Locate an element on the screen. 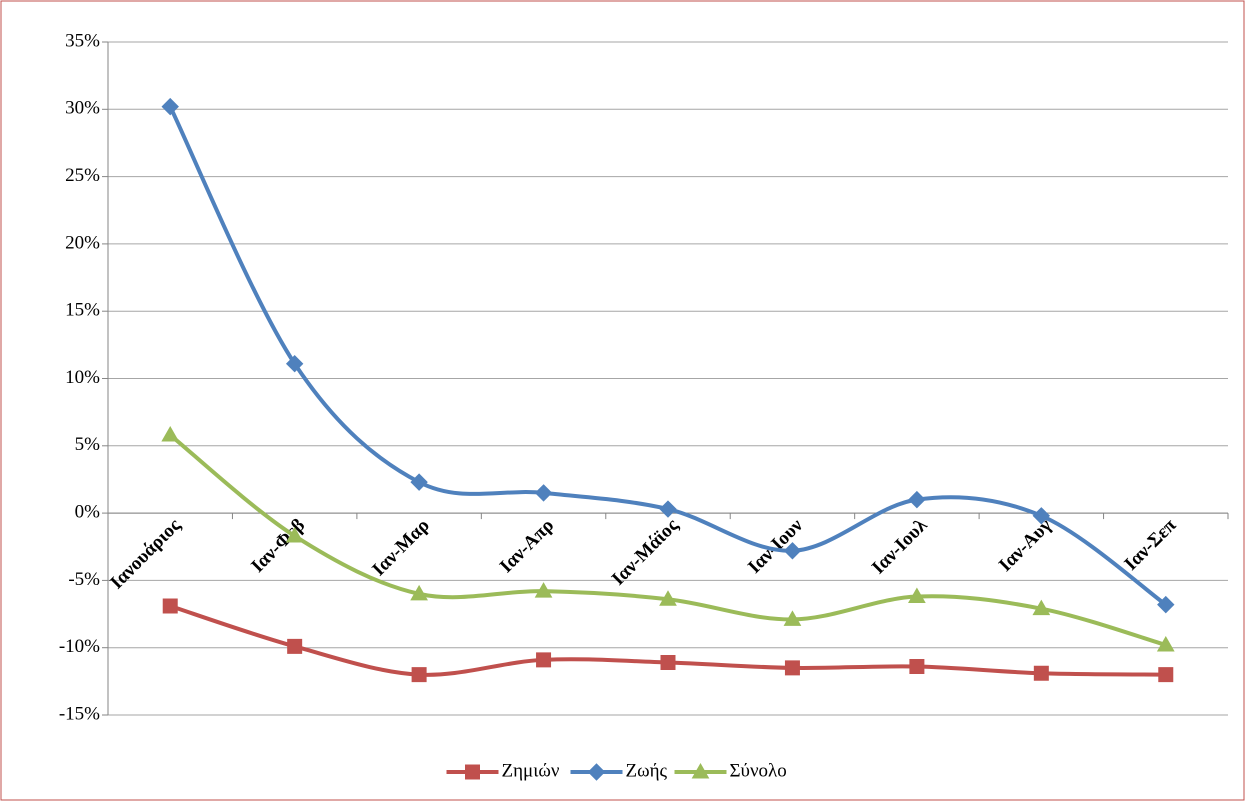 The height and width of the screenshot is (806, 1245). y-tick-label: -15% is located at coordinates (79, 713).